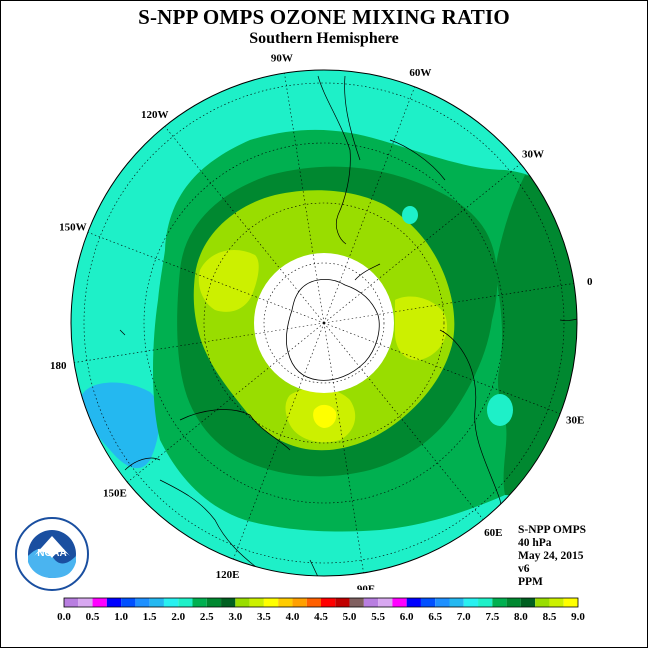 This screenshot has height=648, width=648. Describe the element at coordinates (535, 543) in the screenshot. I see `info-pressure: 40 hPa` at that location.